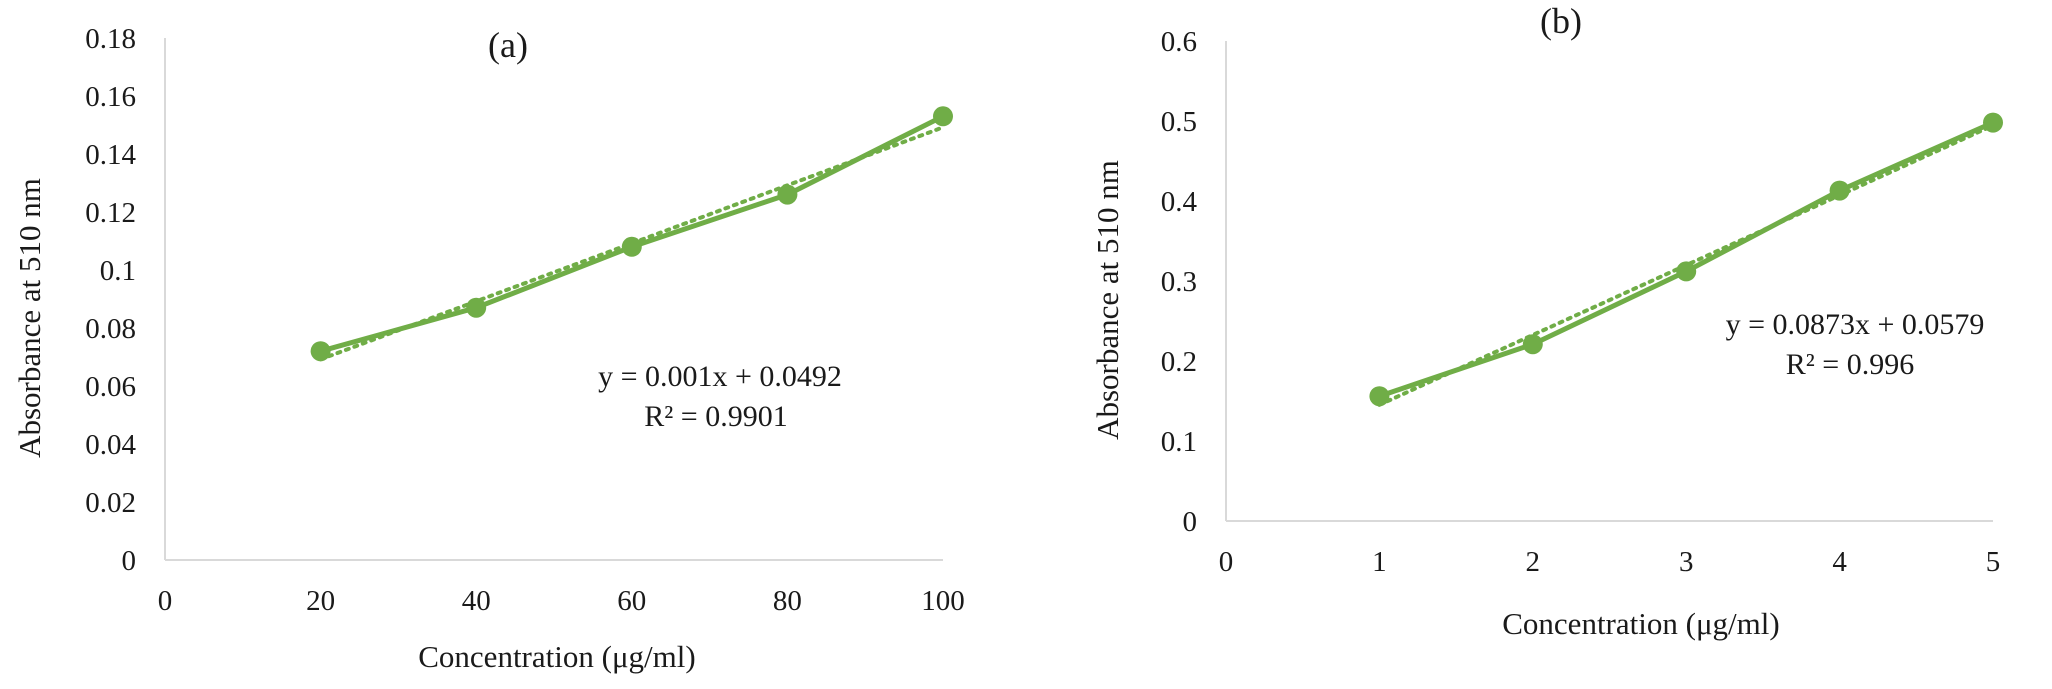  I want to click on y-tick-label: 0.04, so click(110, 445).